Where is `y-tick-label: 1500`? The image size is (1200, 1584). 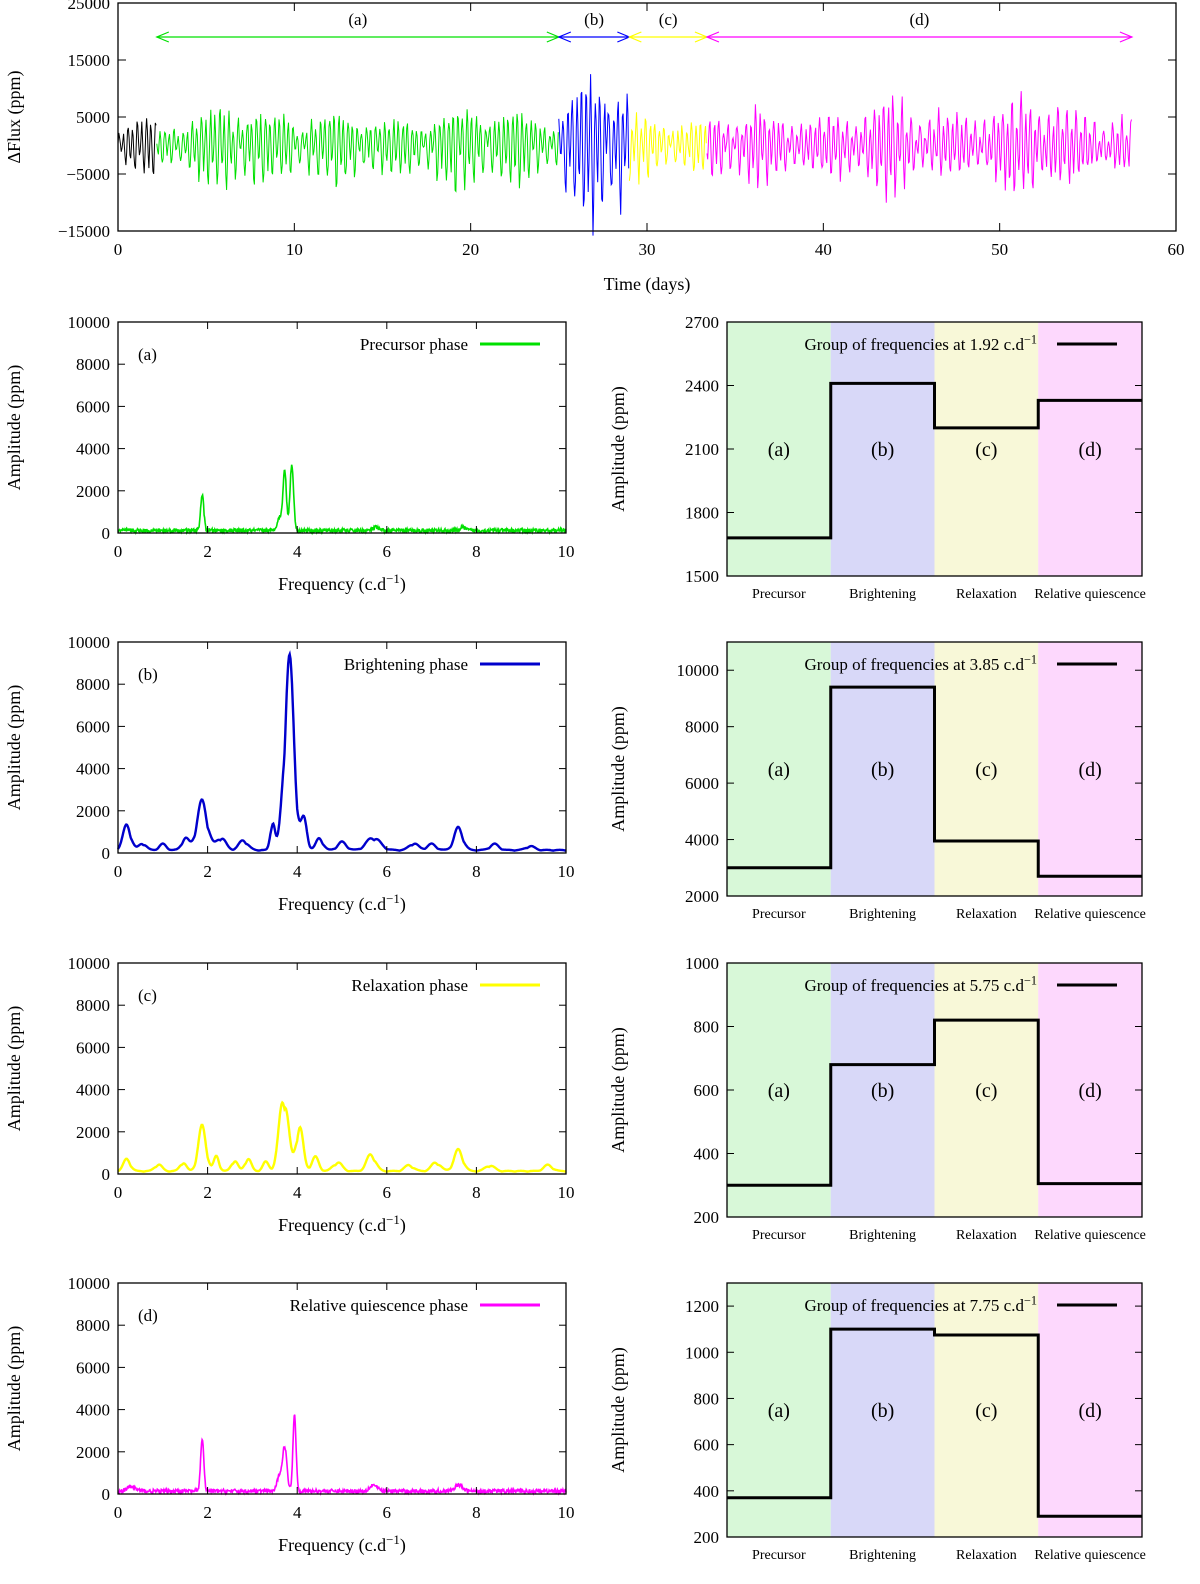 y-tick-label: 1500 is located at coordinates (702, 576).